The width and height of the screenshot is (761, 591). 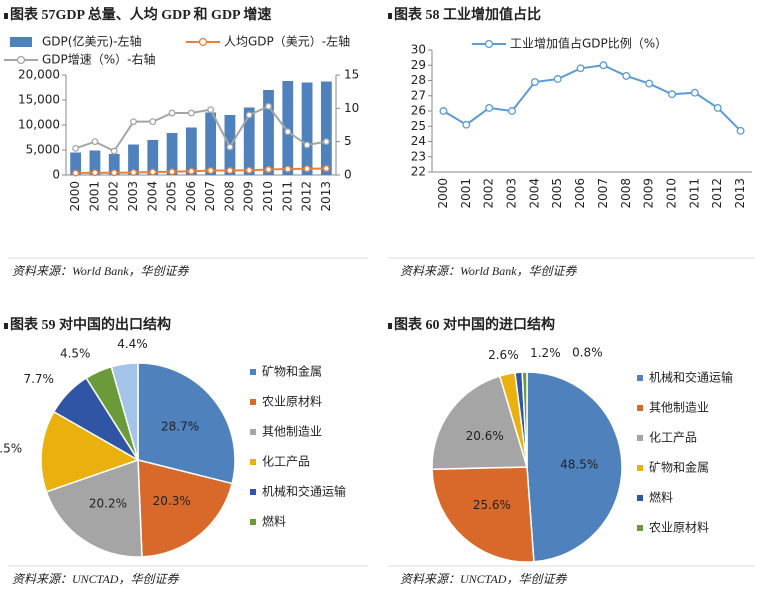 I want to click on y-tick-label: 25, so click(x=418, y=126).